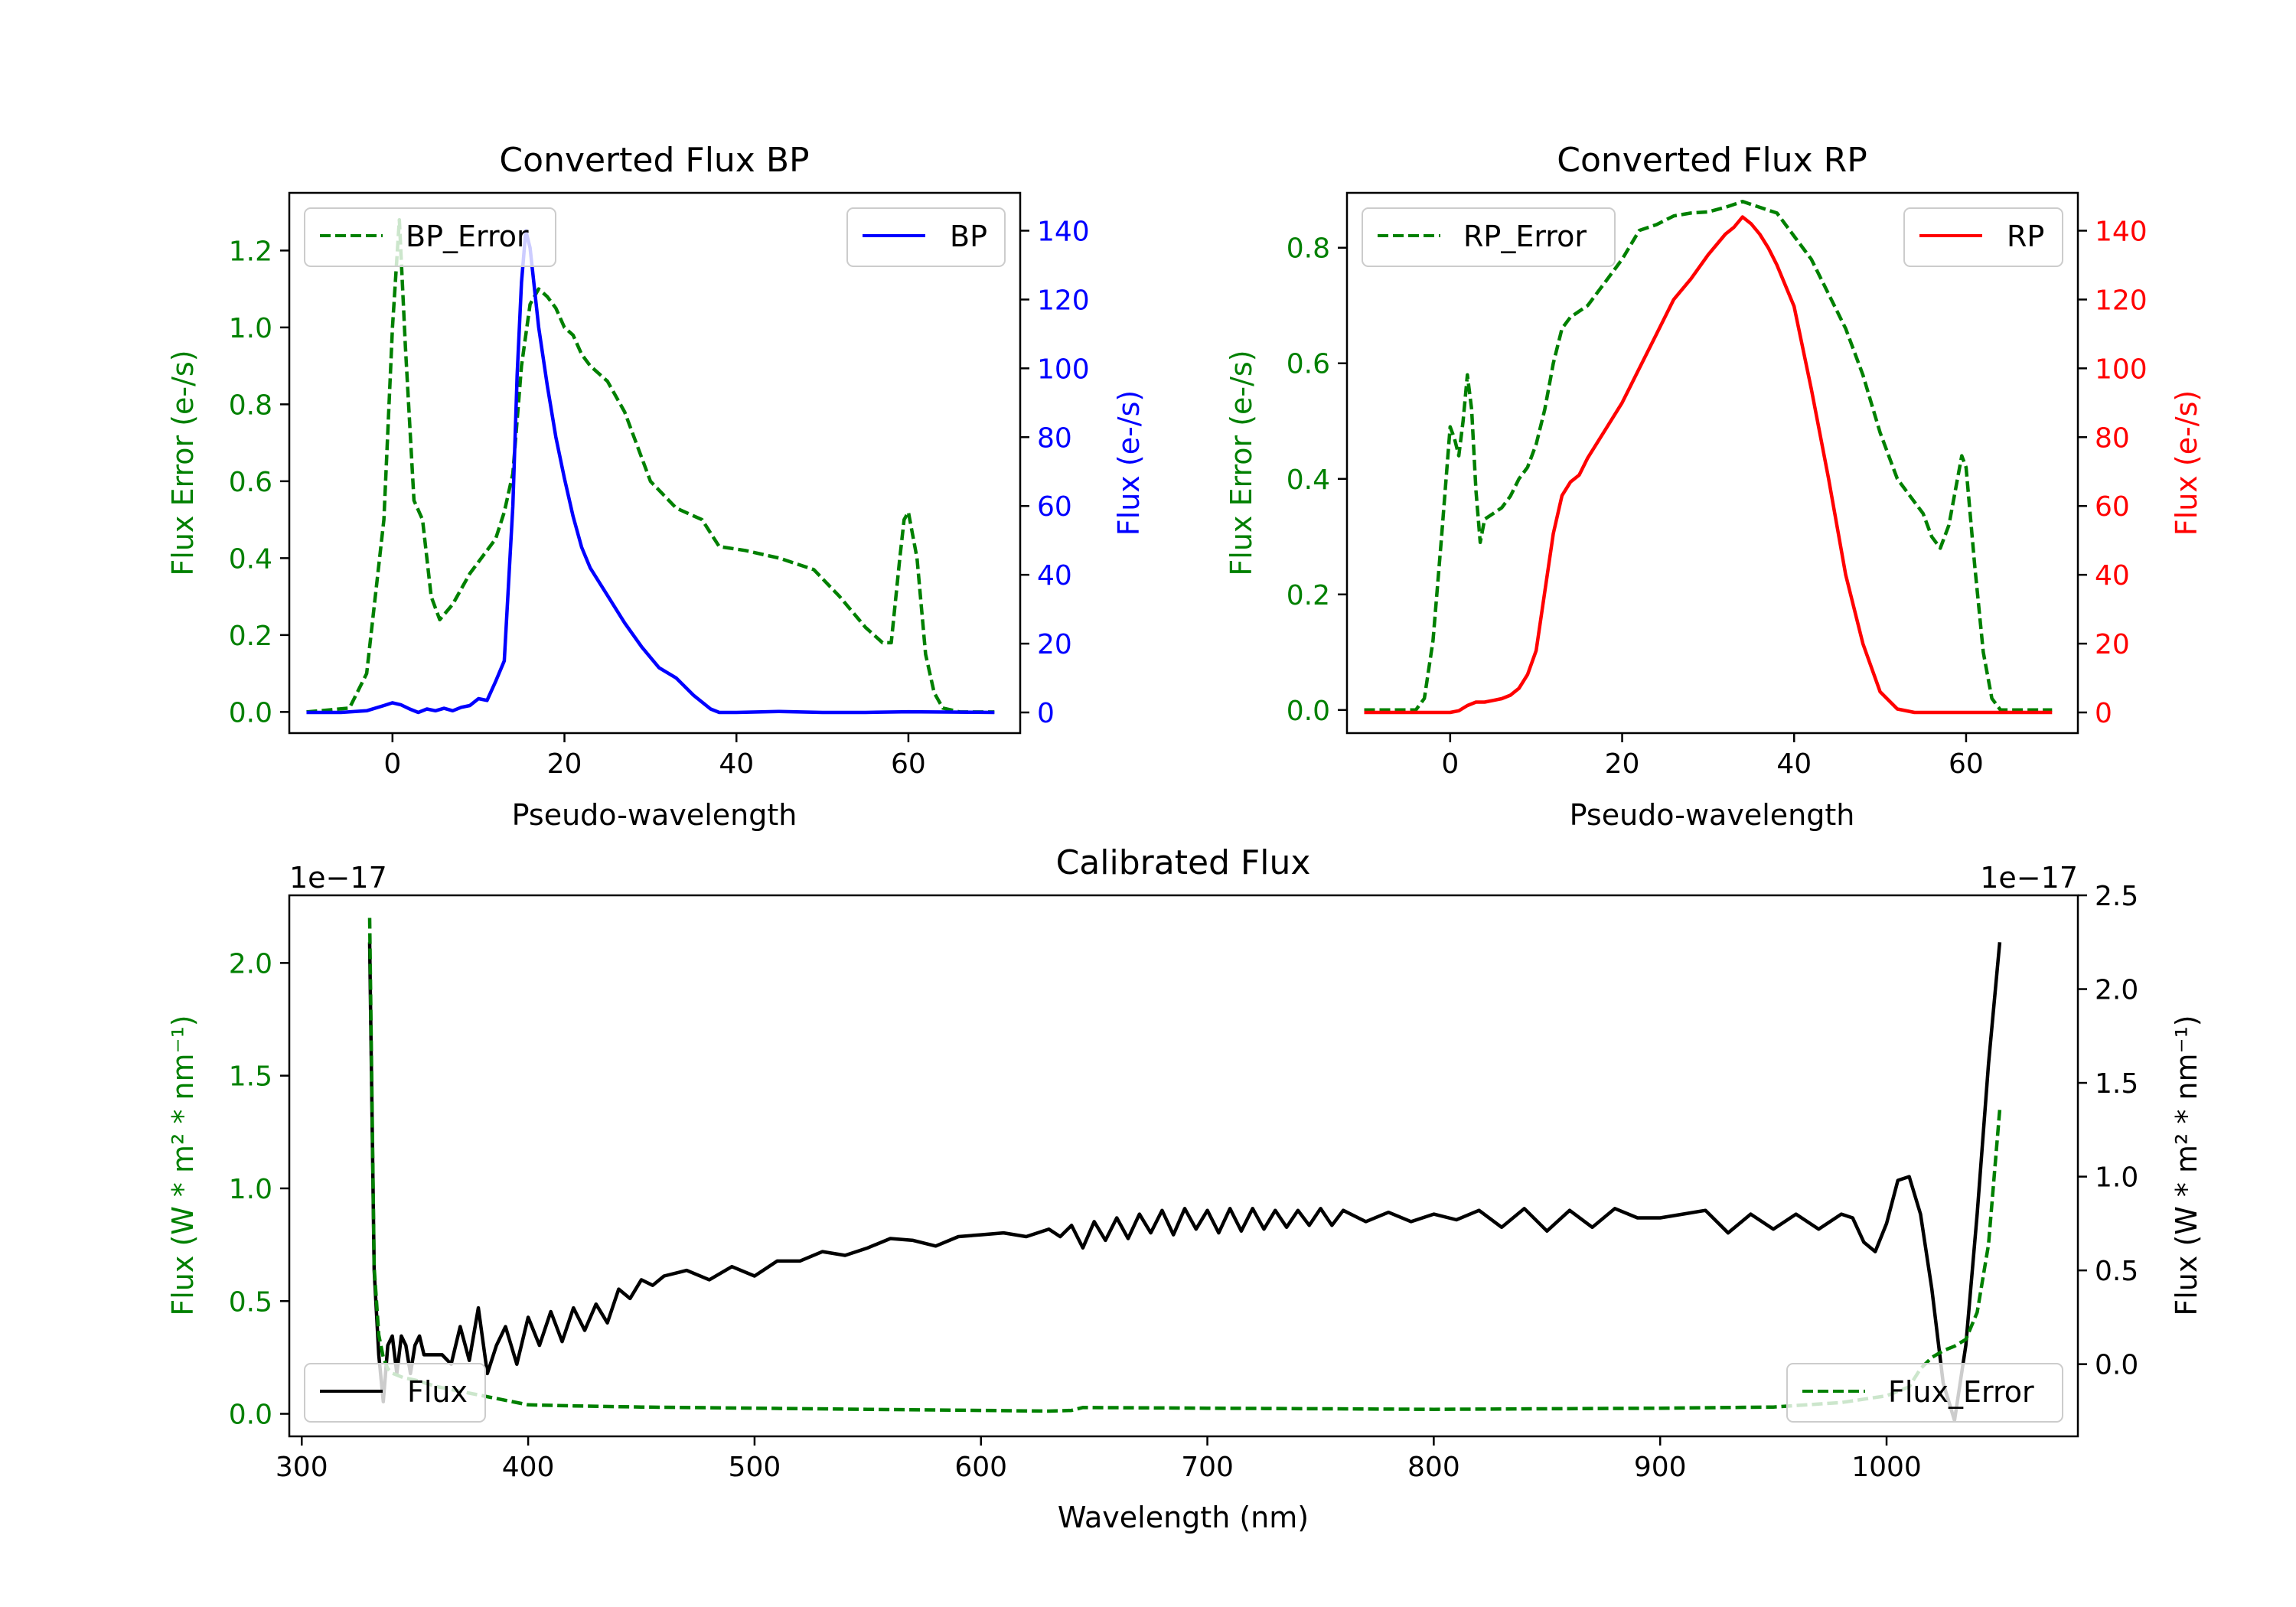 The height and width of the screenshot is (1607, 2296). What do you see at coordinates (1712, 160) in the screenshot?
I see `chart-title: Converted Flux RP` at bounding box center [1712, 160].